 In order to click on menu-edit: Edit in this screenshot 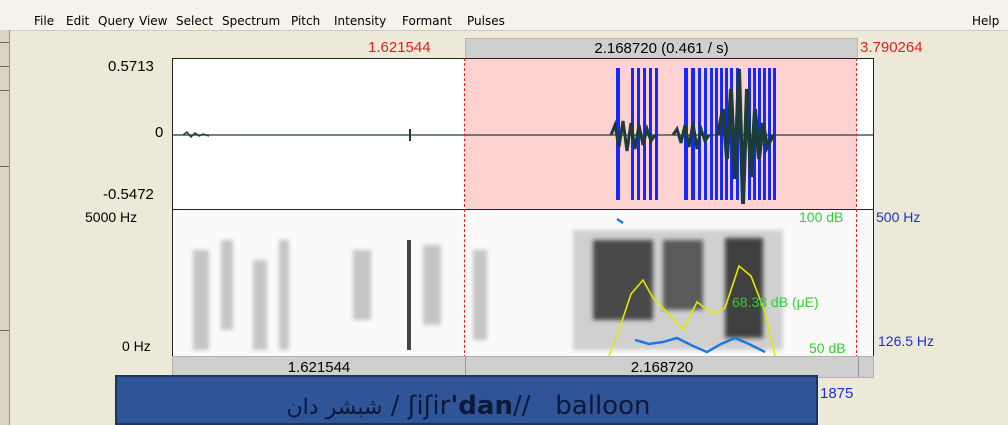, I will do `click(78, 21)`.